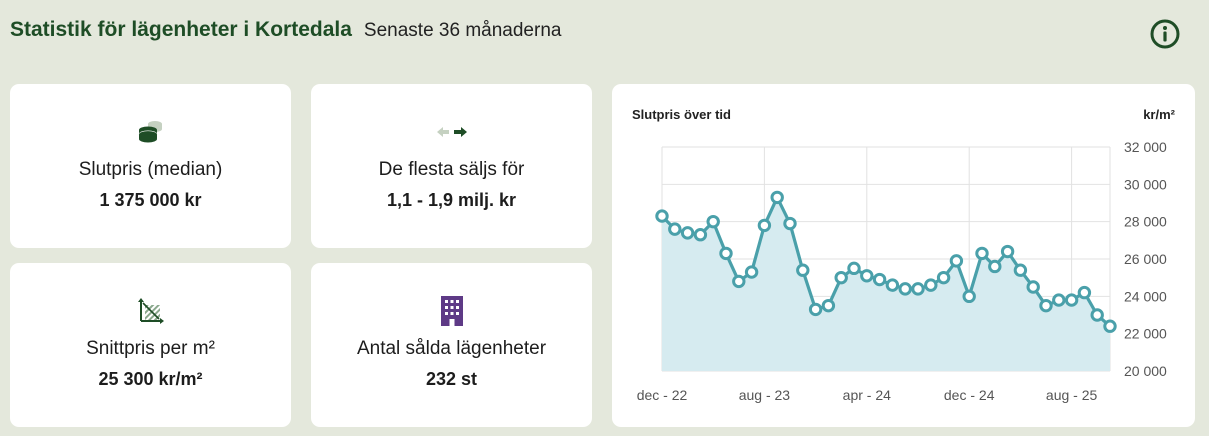  Describe the element at coordinates (1072, 395) in the screenshot. I see `x-tick-label: aug - 25` at that location.